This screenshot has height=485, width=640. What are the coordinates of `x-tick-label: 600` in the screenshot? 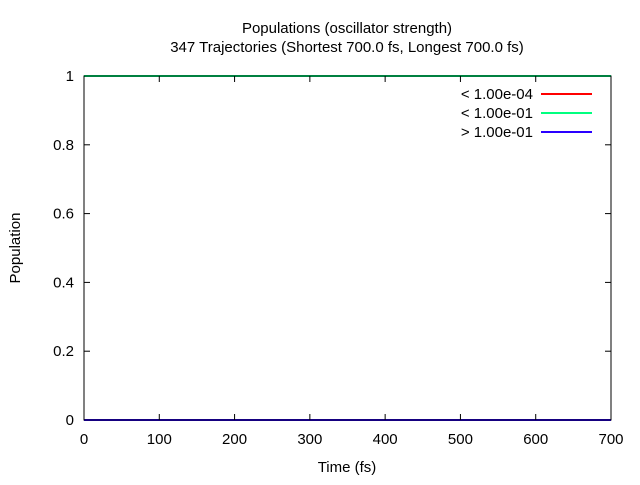 It's located at (535, 439).